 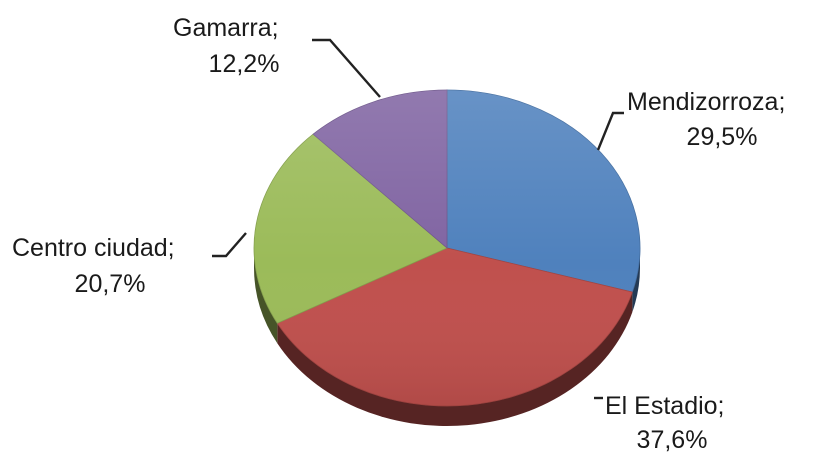 What do you see at coordinates (346, 68) in the screenshot?
I see `leader-line-gamarra` at bounding box center [346, 68].